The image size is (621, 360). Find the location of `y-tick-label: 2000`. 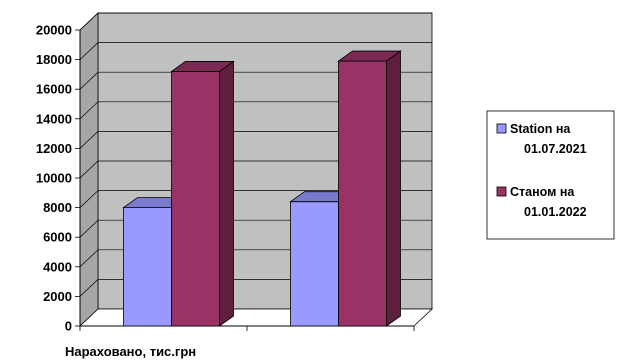

y-tick-label: 2000 is located at coordinates (57, 296).